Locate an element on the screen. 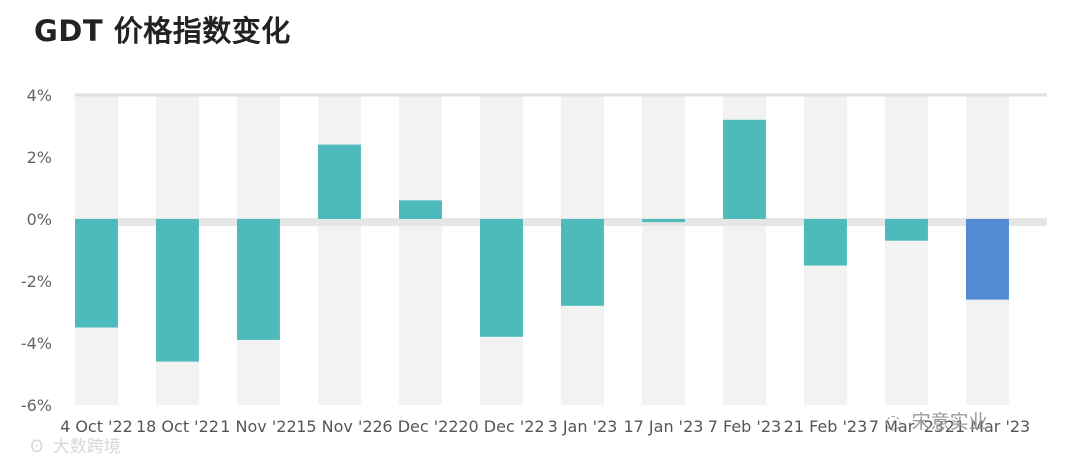 This screenshot has height=465, width=1078. x-tick-label: 21 Feb '23 is located at coordinates (826, 426).